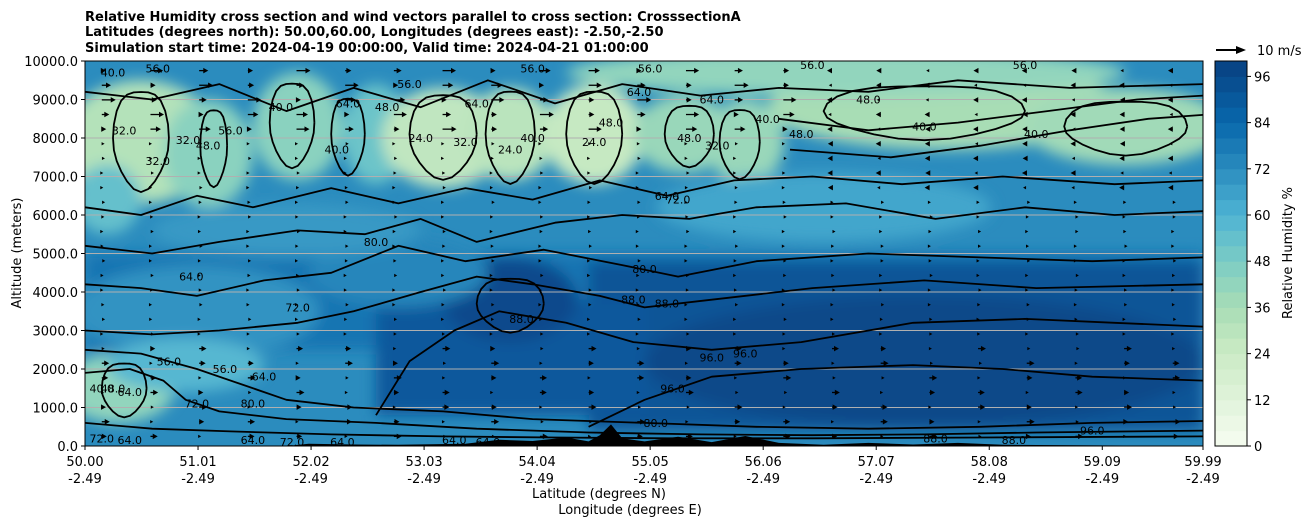 The image size is (1304, 526). What do you see at coordinates (56, 216) in the screenshot?
I see `y-tick-label: 6000.0` at bounding box center [56, 216].